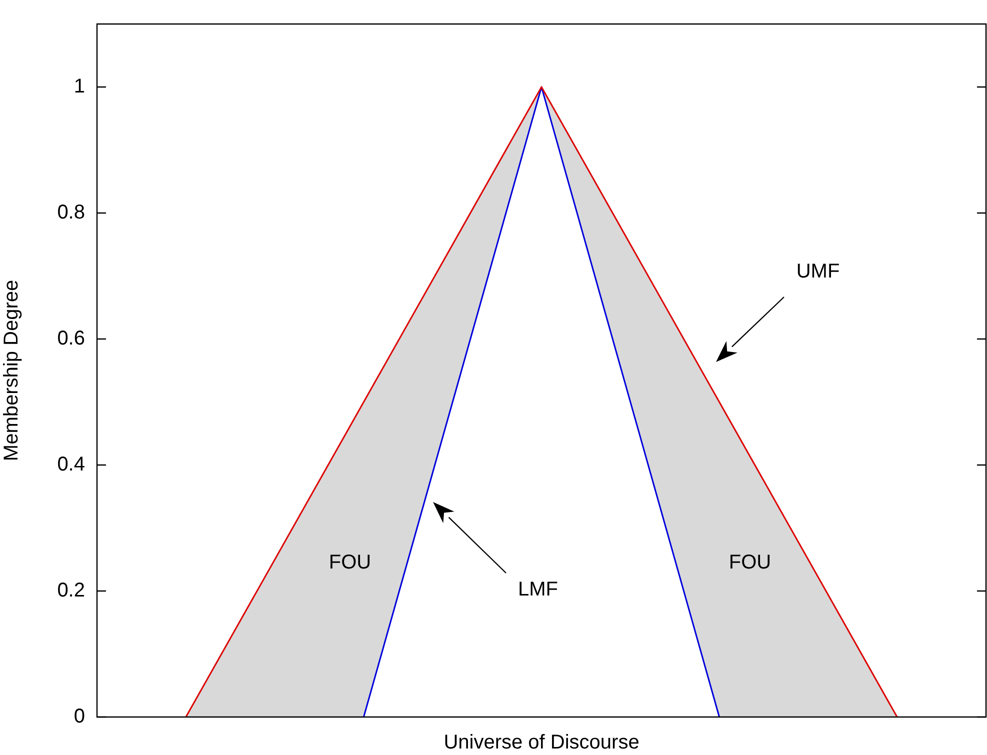 The height and width of the screenshot is (755, 987). I want to click on y-tick-label: 0.6, so click(71, 339).